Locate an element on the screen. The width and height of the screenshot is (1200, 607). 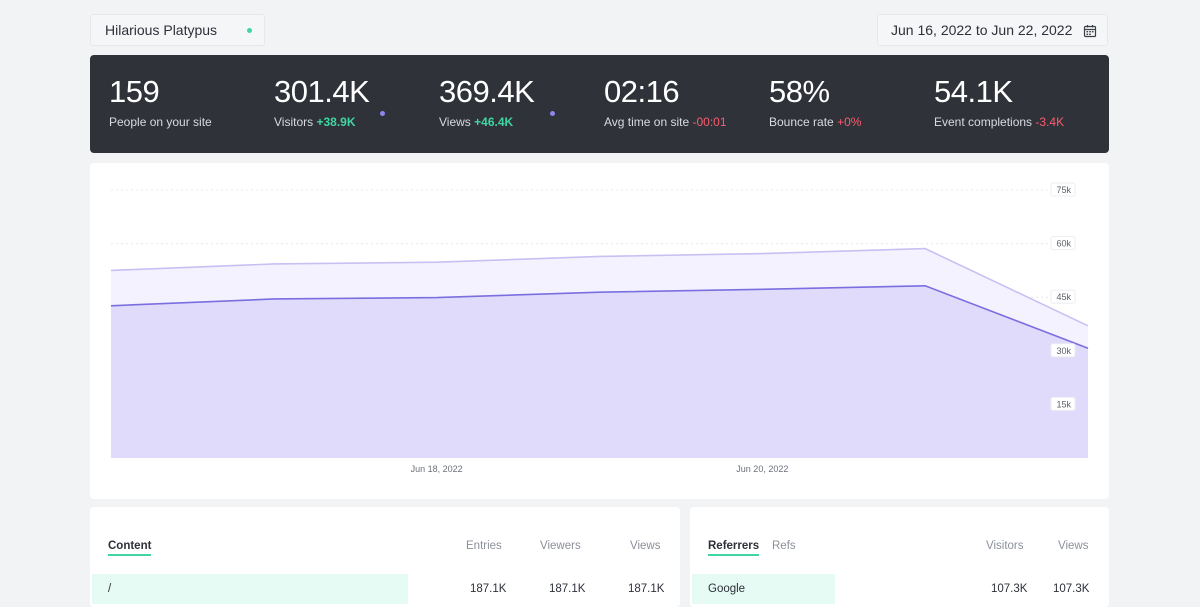
stat-delta: -3.4K is located at coordinates (1050, 122).